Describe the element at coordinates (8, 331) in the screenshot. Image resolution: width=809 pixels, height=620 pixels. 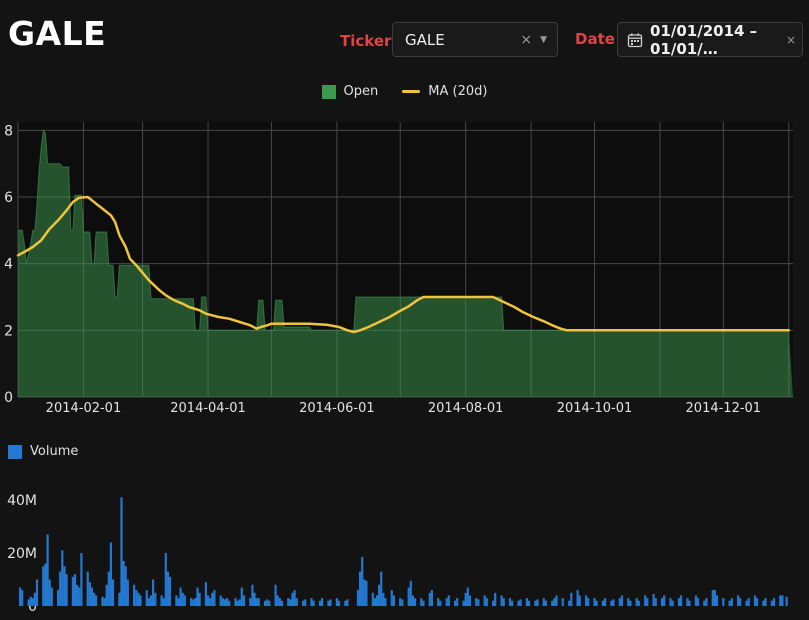
I see `svg-text: 2` at that location.